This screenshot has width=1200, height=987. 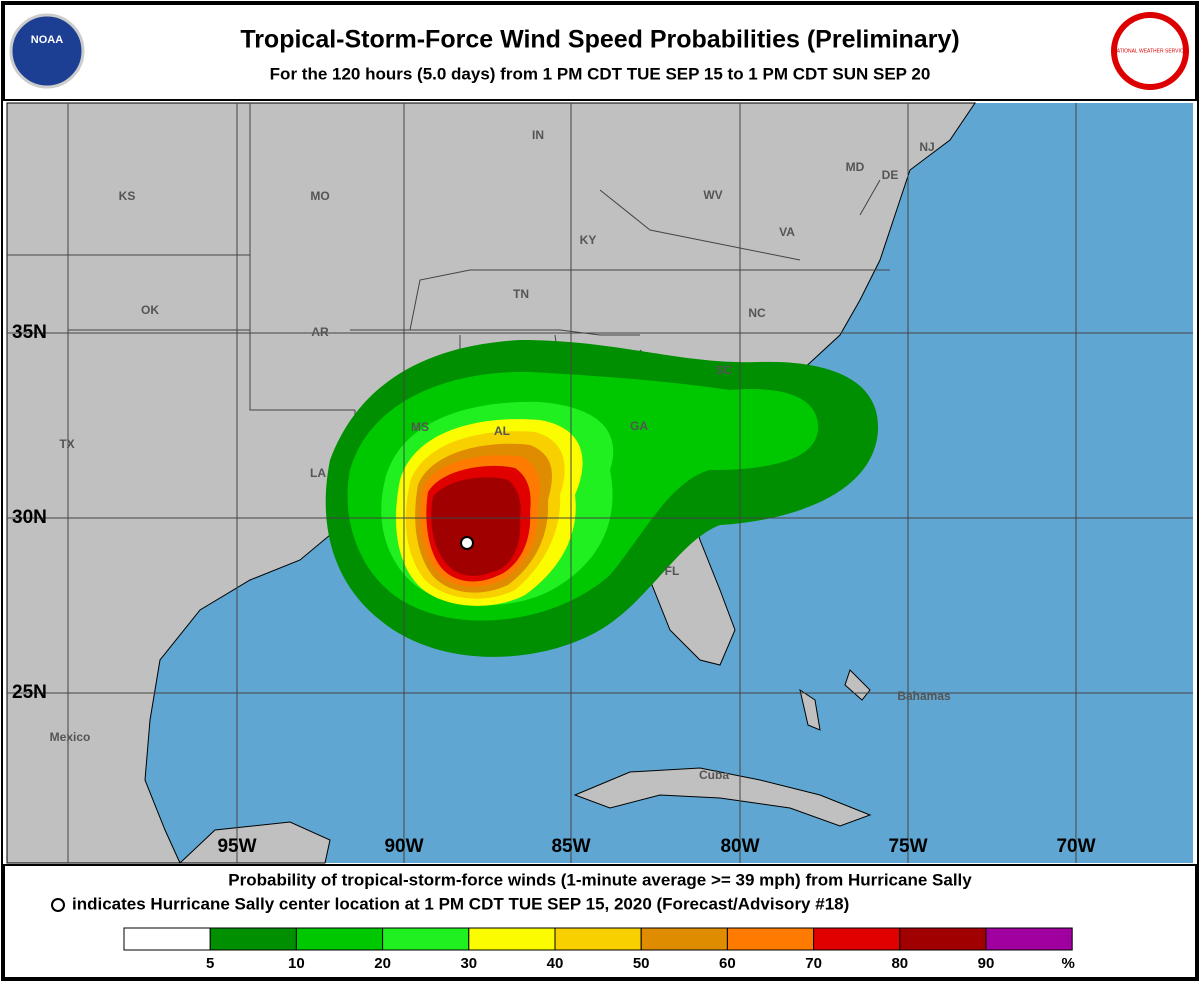 I want to click on place-label: DE, so click(x=890, y=175).